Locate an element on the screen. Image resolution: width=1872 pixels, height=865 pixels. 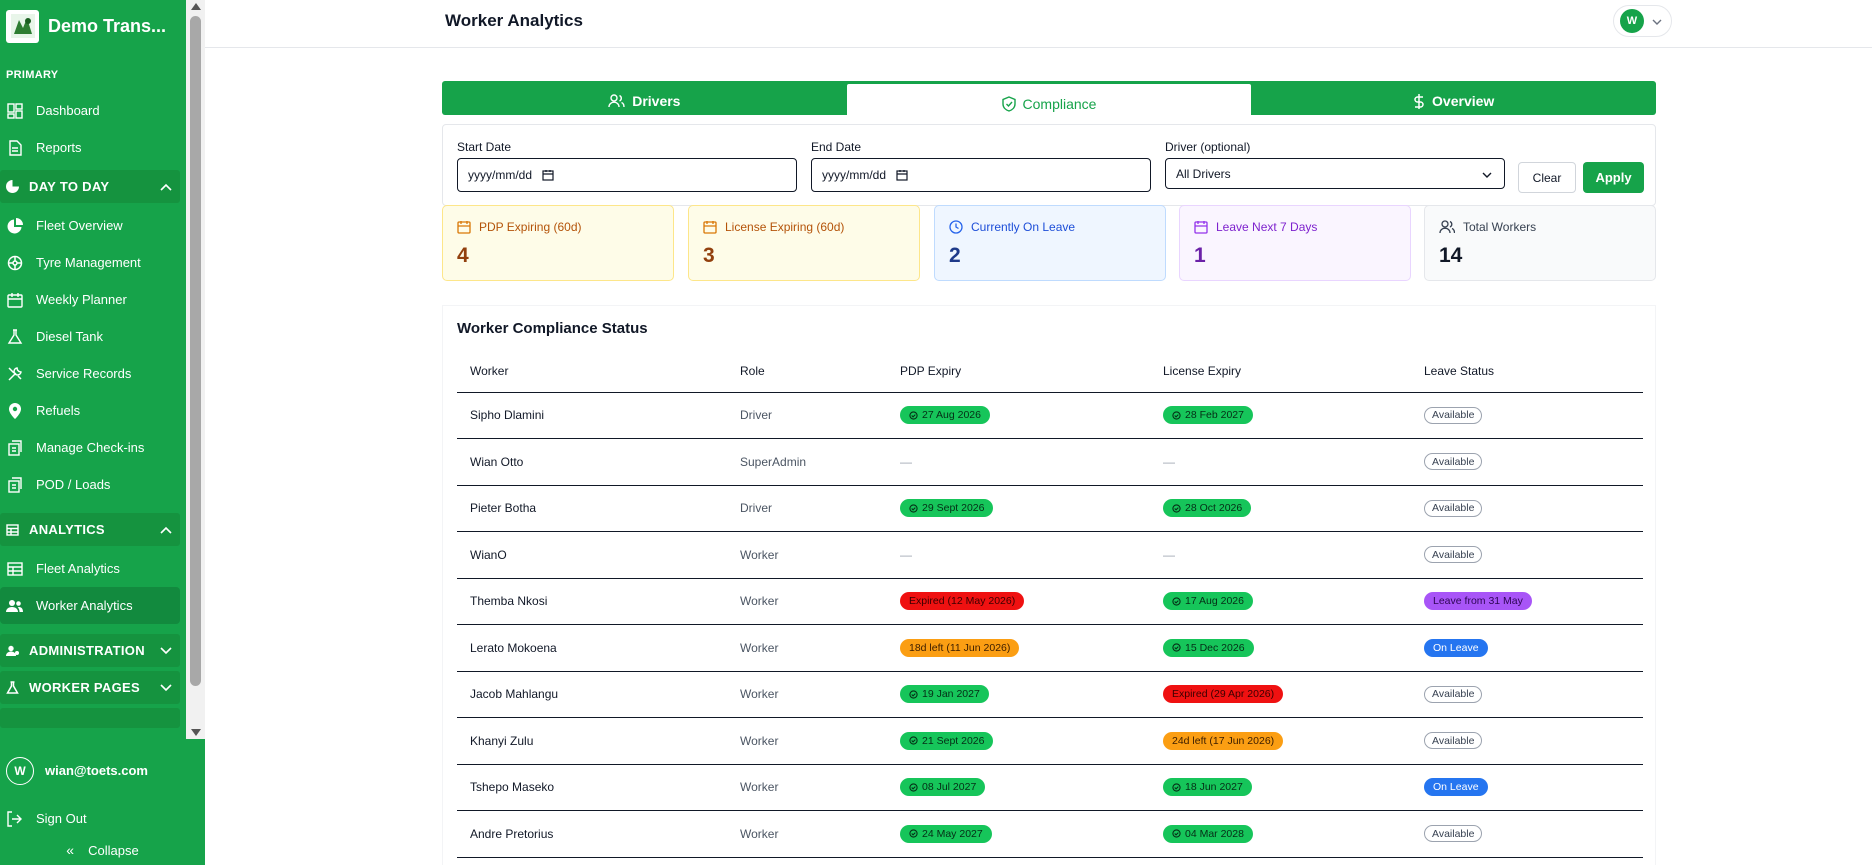
sidebar-scrollbar is located at coordinates (195, 369).